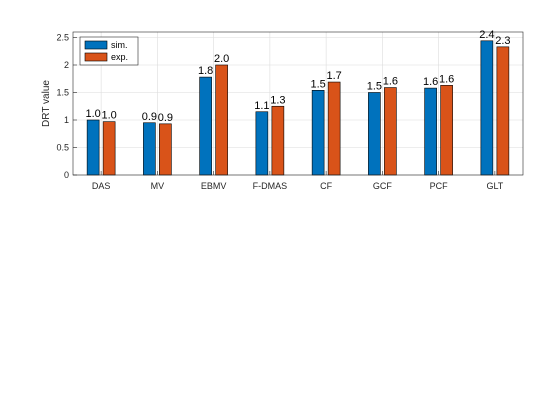 The width and height of the screenshot is (560, 420). What do you see at coordinates (119, 45) in the screenshot?
I see `legend-label-sim: sim.` at bounding box center [119, 45].